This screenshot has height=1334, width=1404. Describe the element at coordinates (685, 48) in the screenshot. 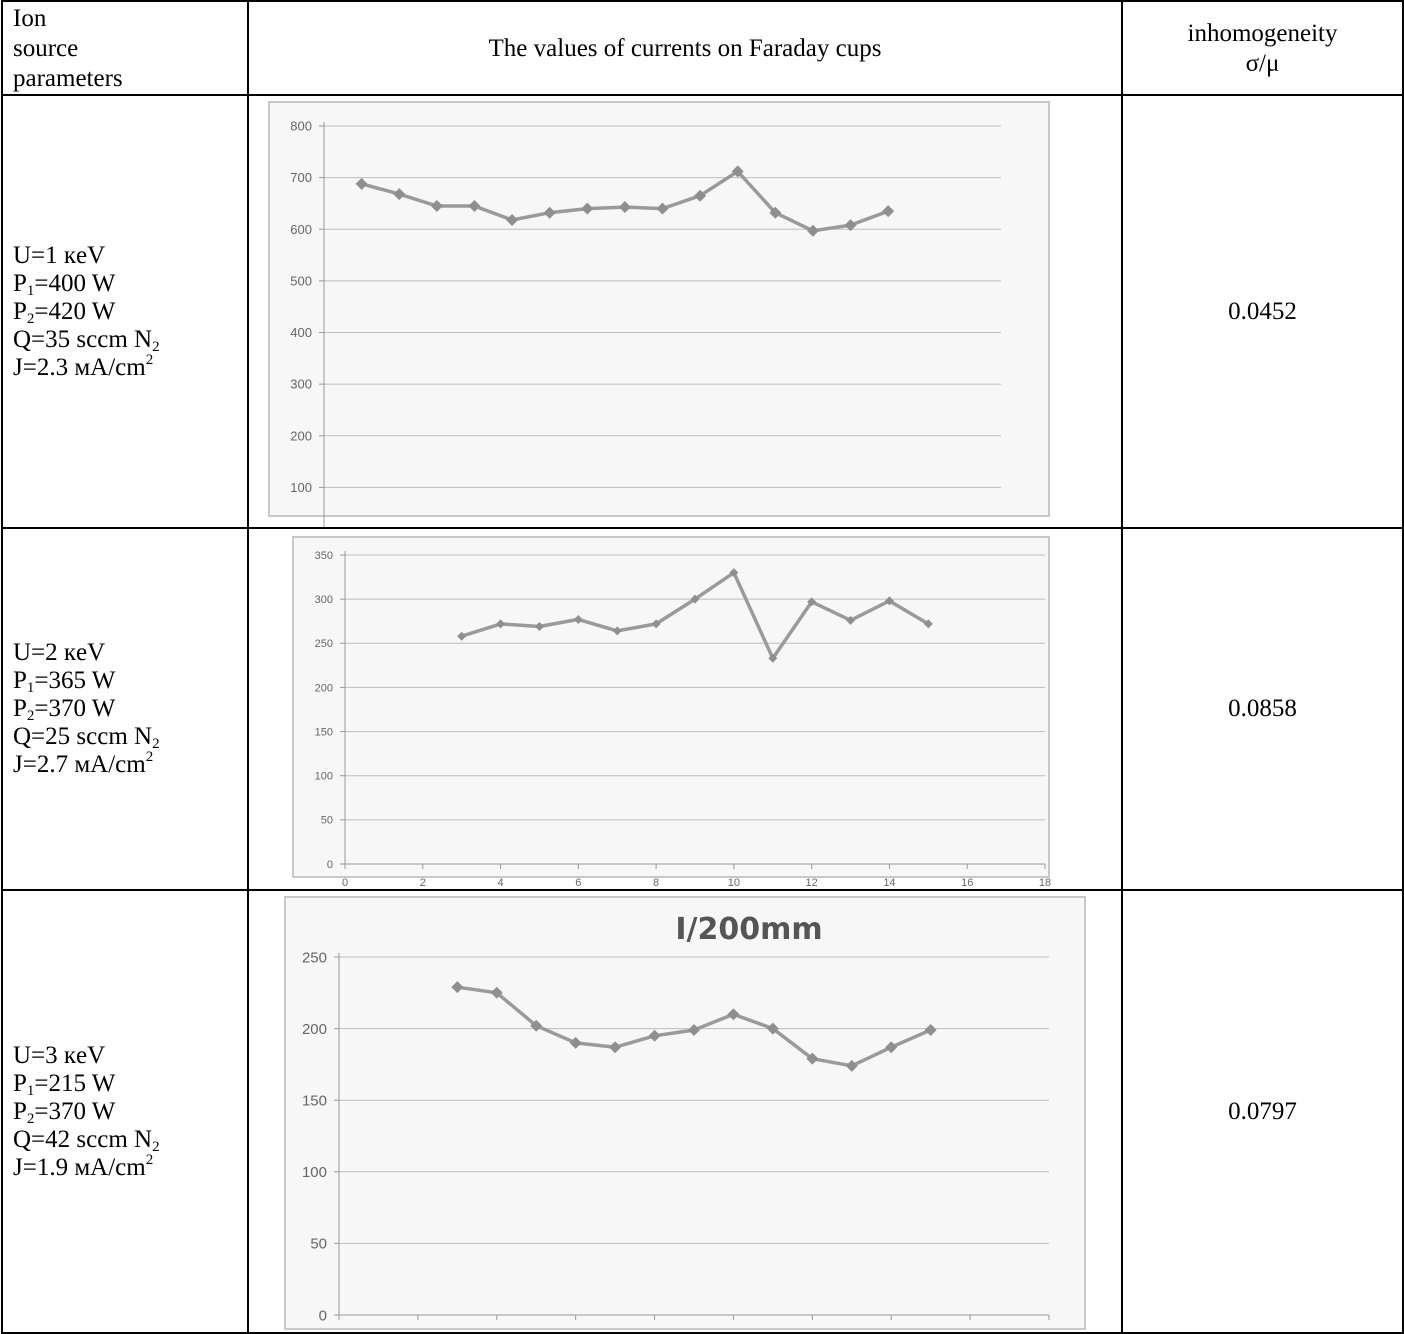

I see `header-faraday-currents: The values of currents on Faraday cups` at that location.